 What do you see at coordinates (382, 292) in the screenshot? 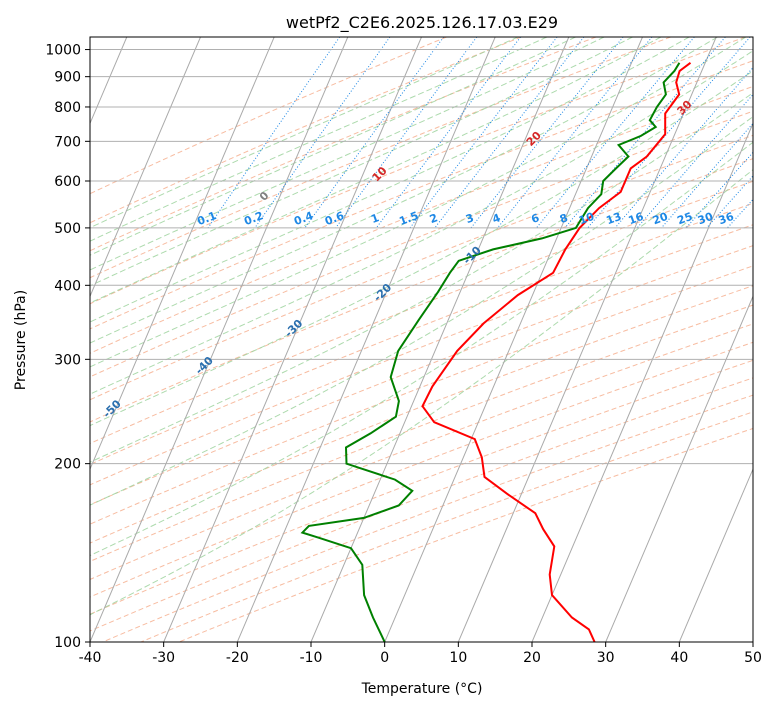
I see `isotherm-label: -20` at bounding box center [382, 292].